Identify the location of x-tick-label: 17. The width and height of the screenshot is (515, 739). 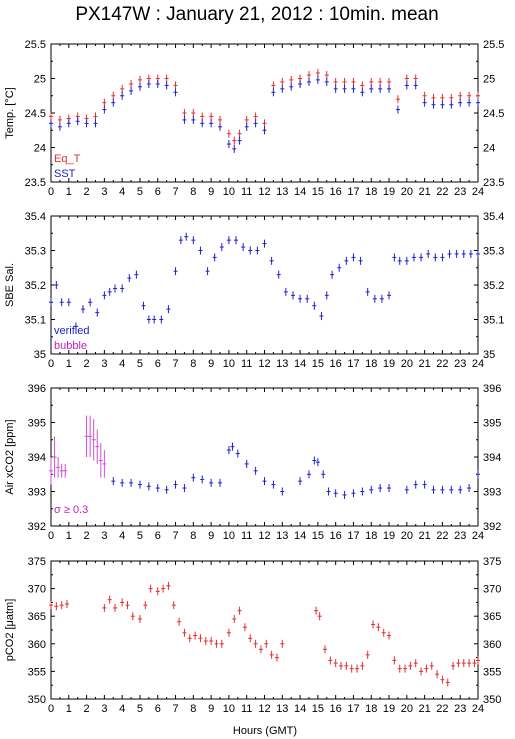
(353, 709).